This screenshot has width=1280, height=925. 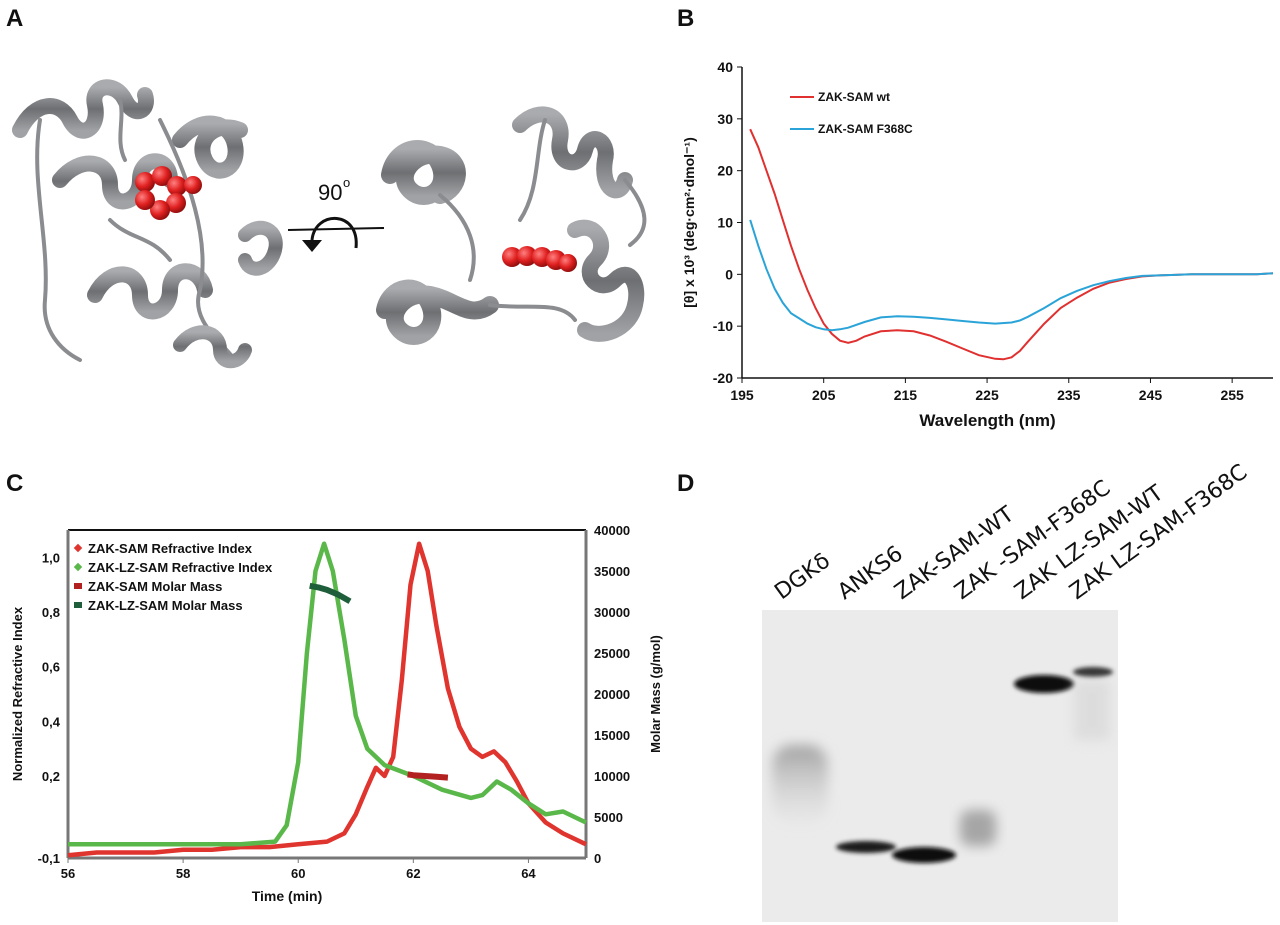 I want to click on band-zak-sam-f368c, so click(x=978, y=828).